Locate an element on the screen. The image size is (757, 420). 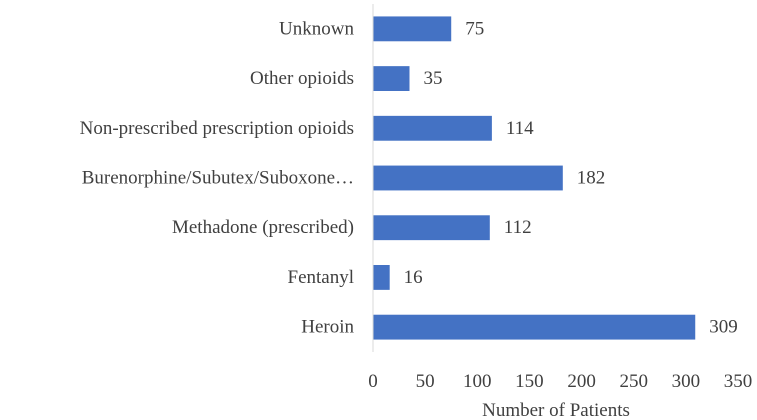
x-tick-label: 300 is located at coordinates (686, 381).